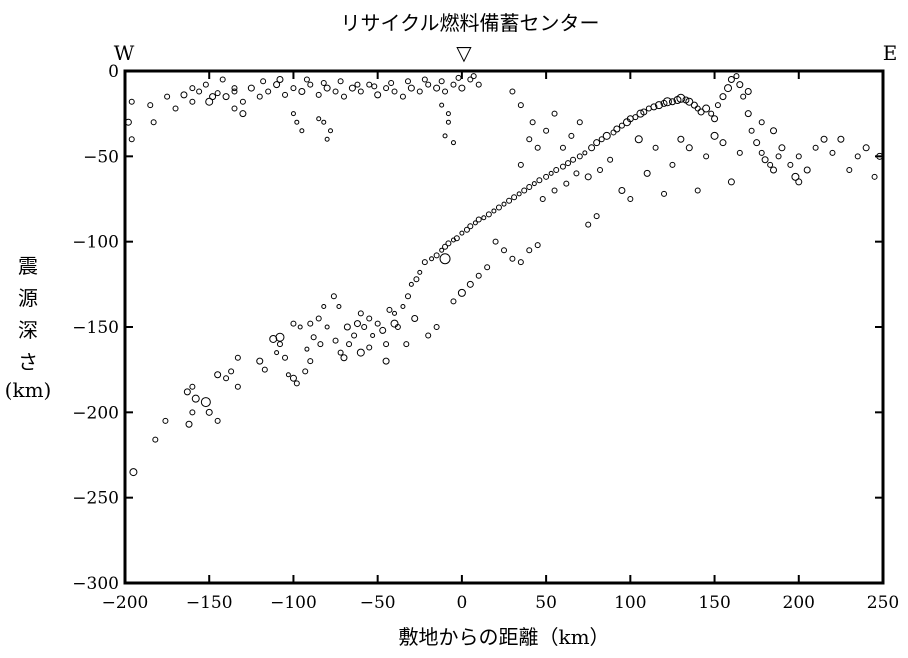  I want to click on x-tick-label: −50, so click(378, 603).